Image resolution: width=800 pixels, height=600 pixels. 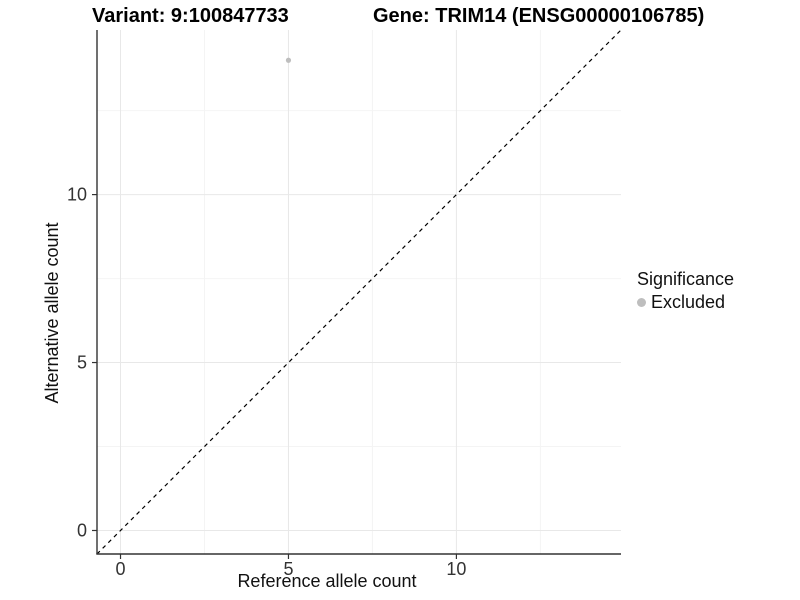 I want to click on x-tick-label: 5, so click(x=288, y=569).